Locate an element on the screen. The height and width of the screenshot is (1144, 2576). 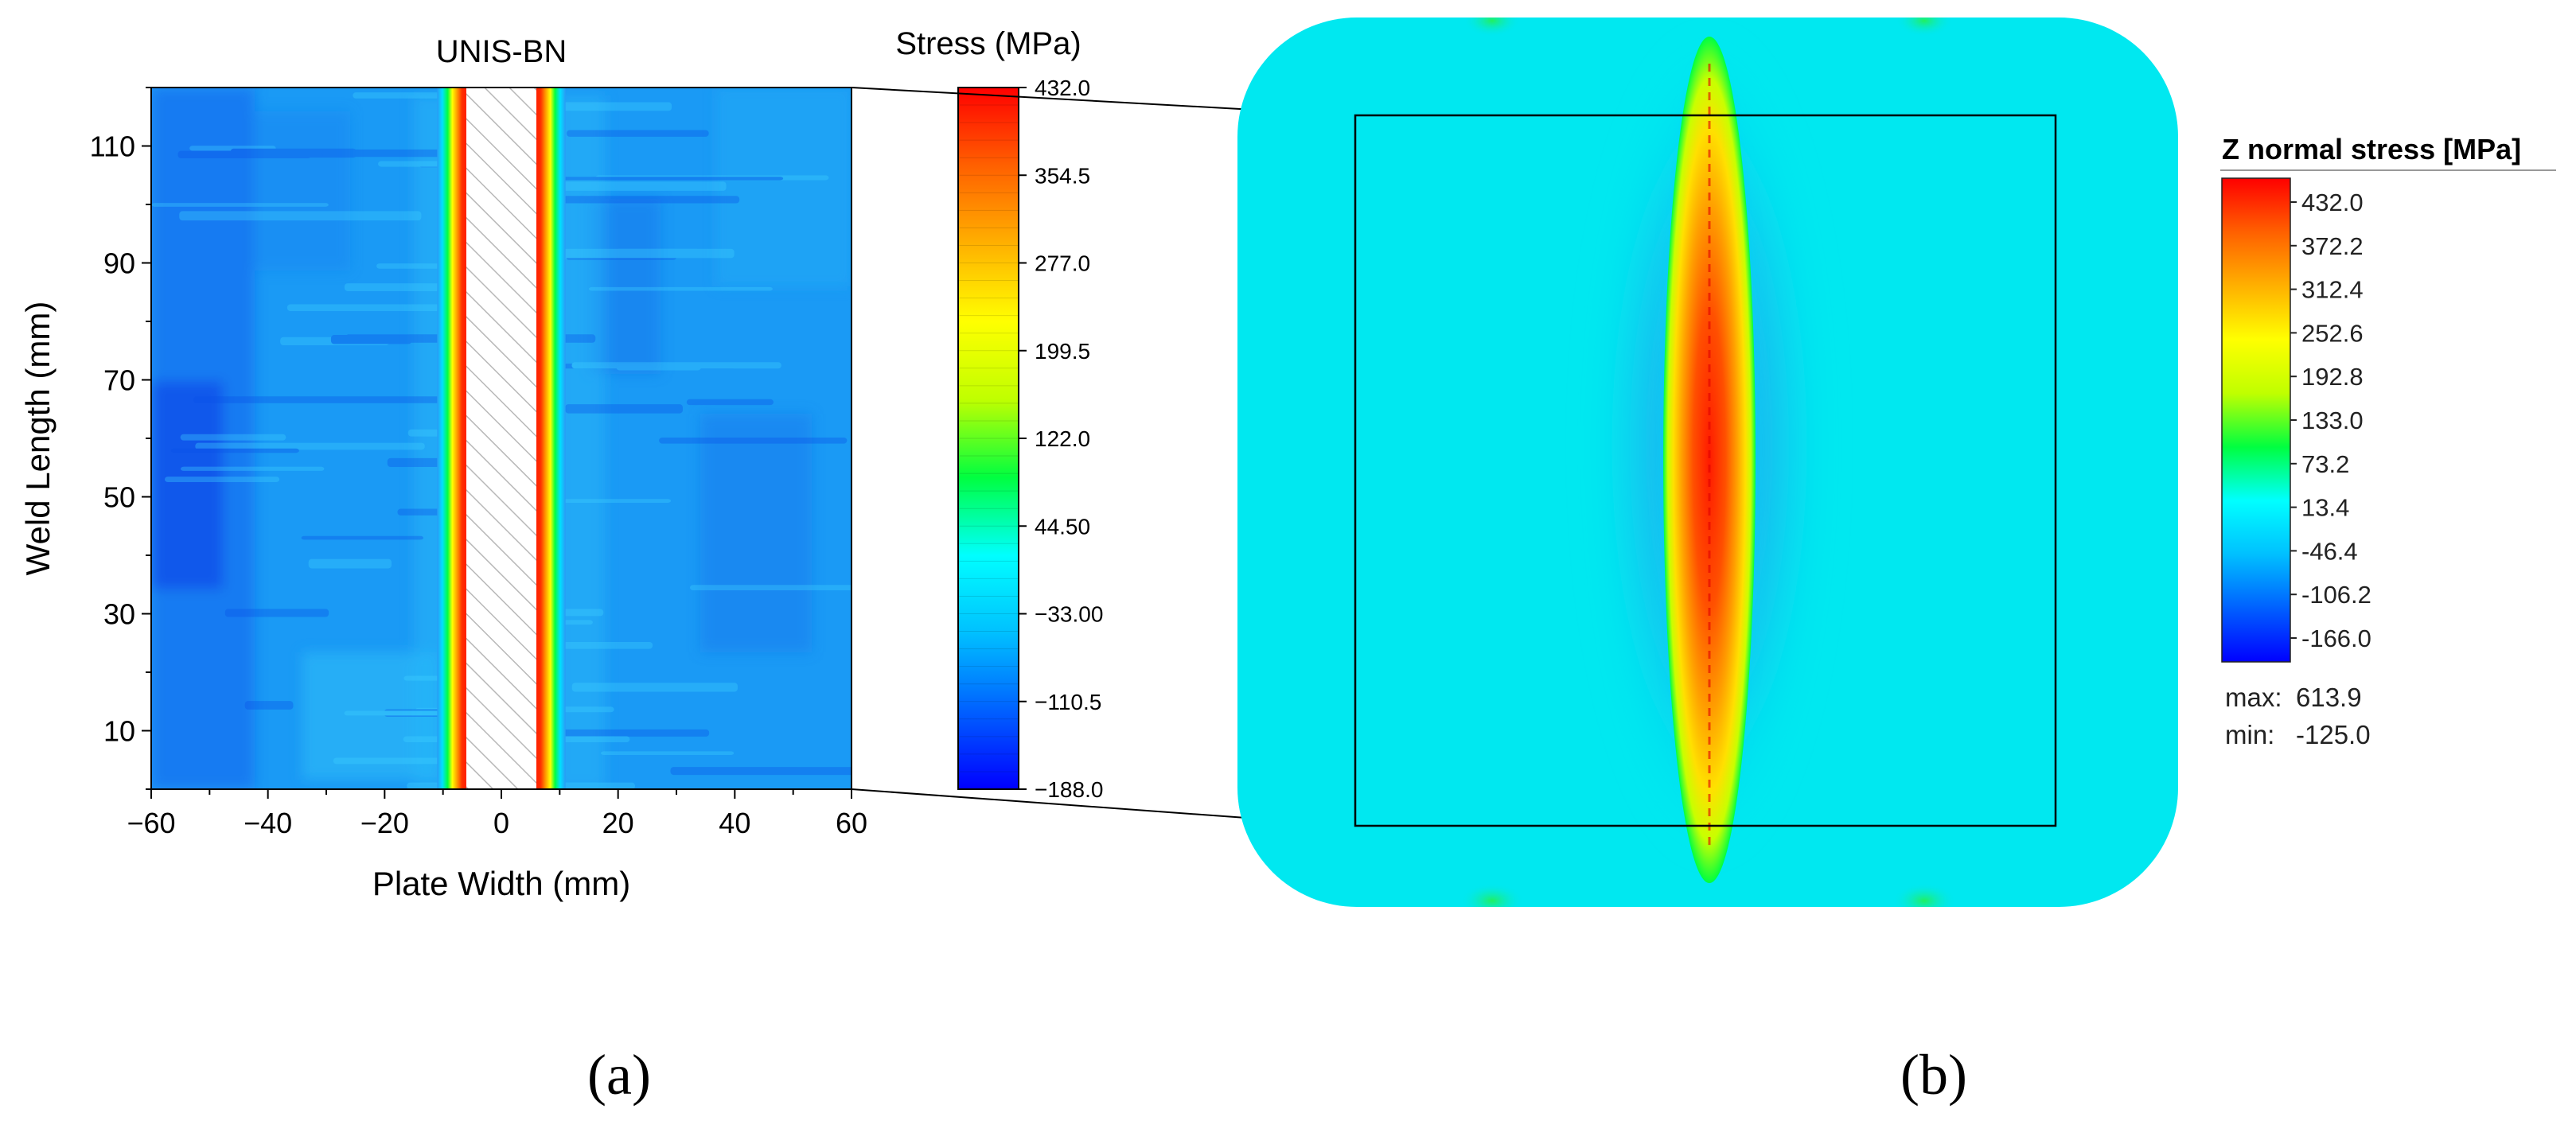
y-tick-label-a: 110 is located at coordinates (112, 147).